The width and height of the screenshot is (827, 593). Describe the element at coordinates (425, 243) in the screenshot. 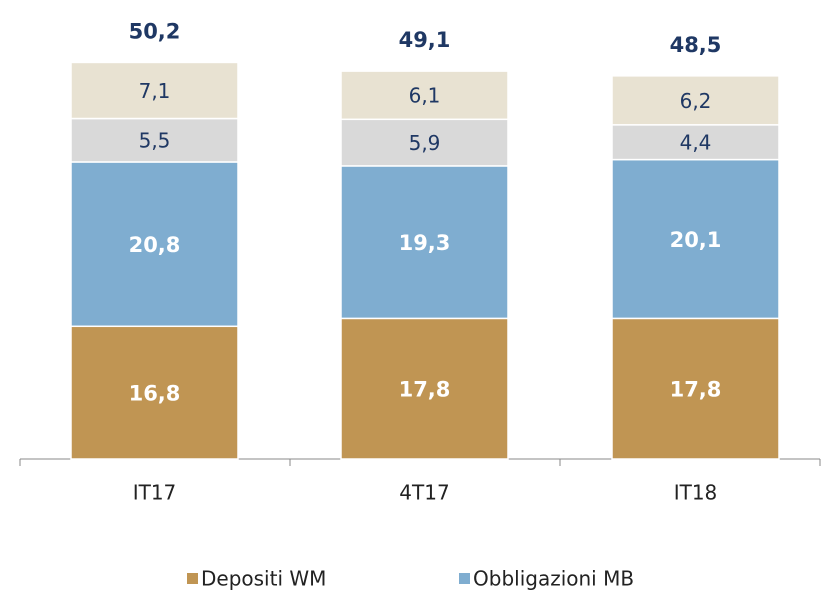

I see `value-label: 19,3` at that location.